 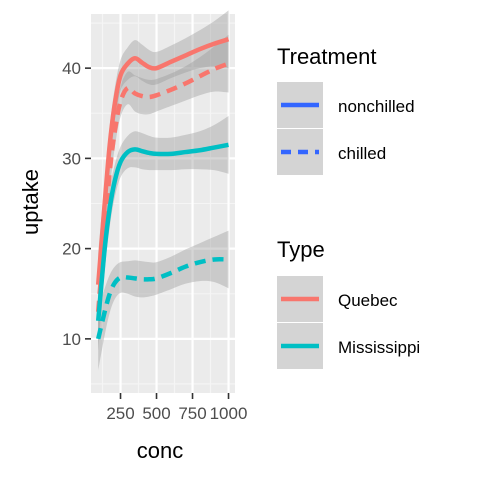 I want to click on legend-label-chilled: chilled, so click(x=362, y=153).